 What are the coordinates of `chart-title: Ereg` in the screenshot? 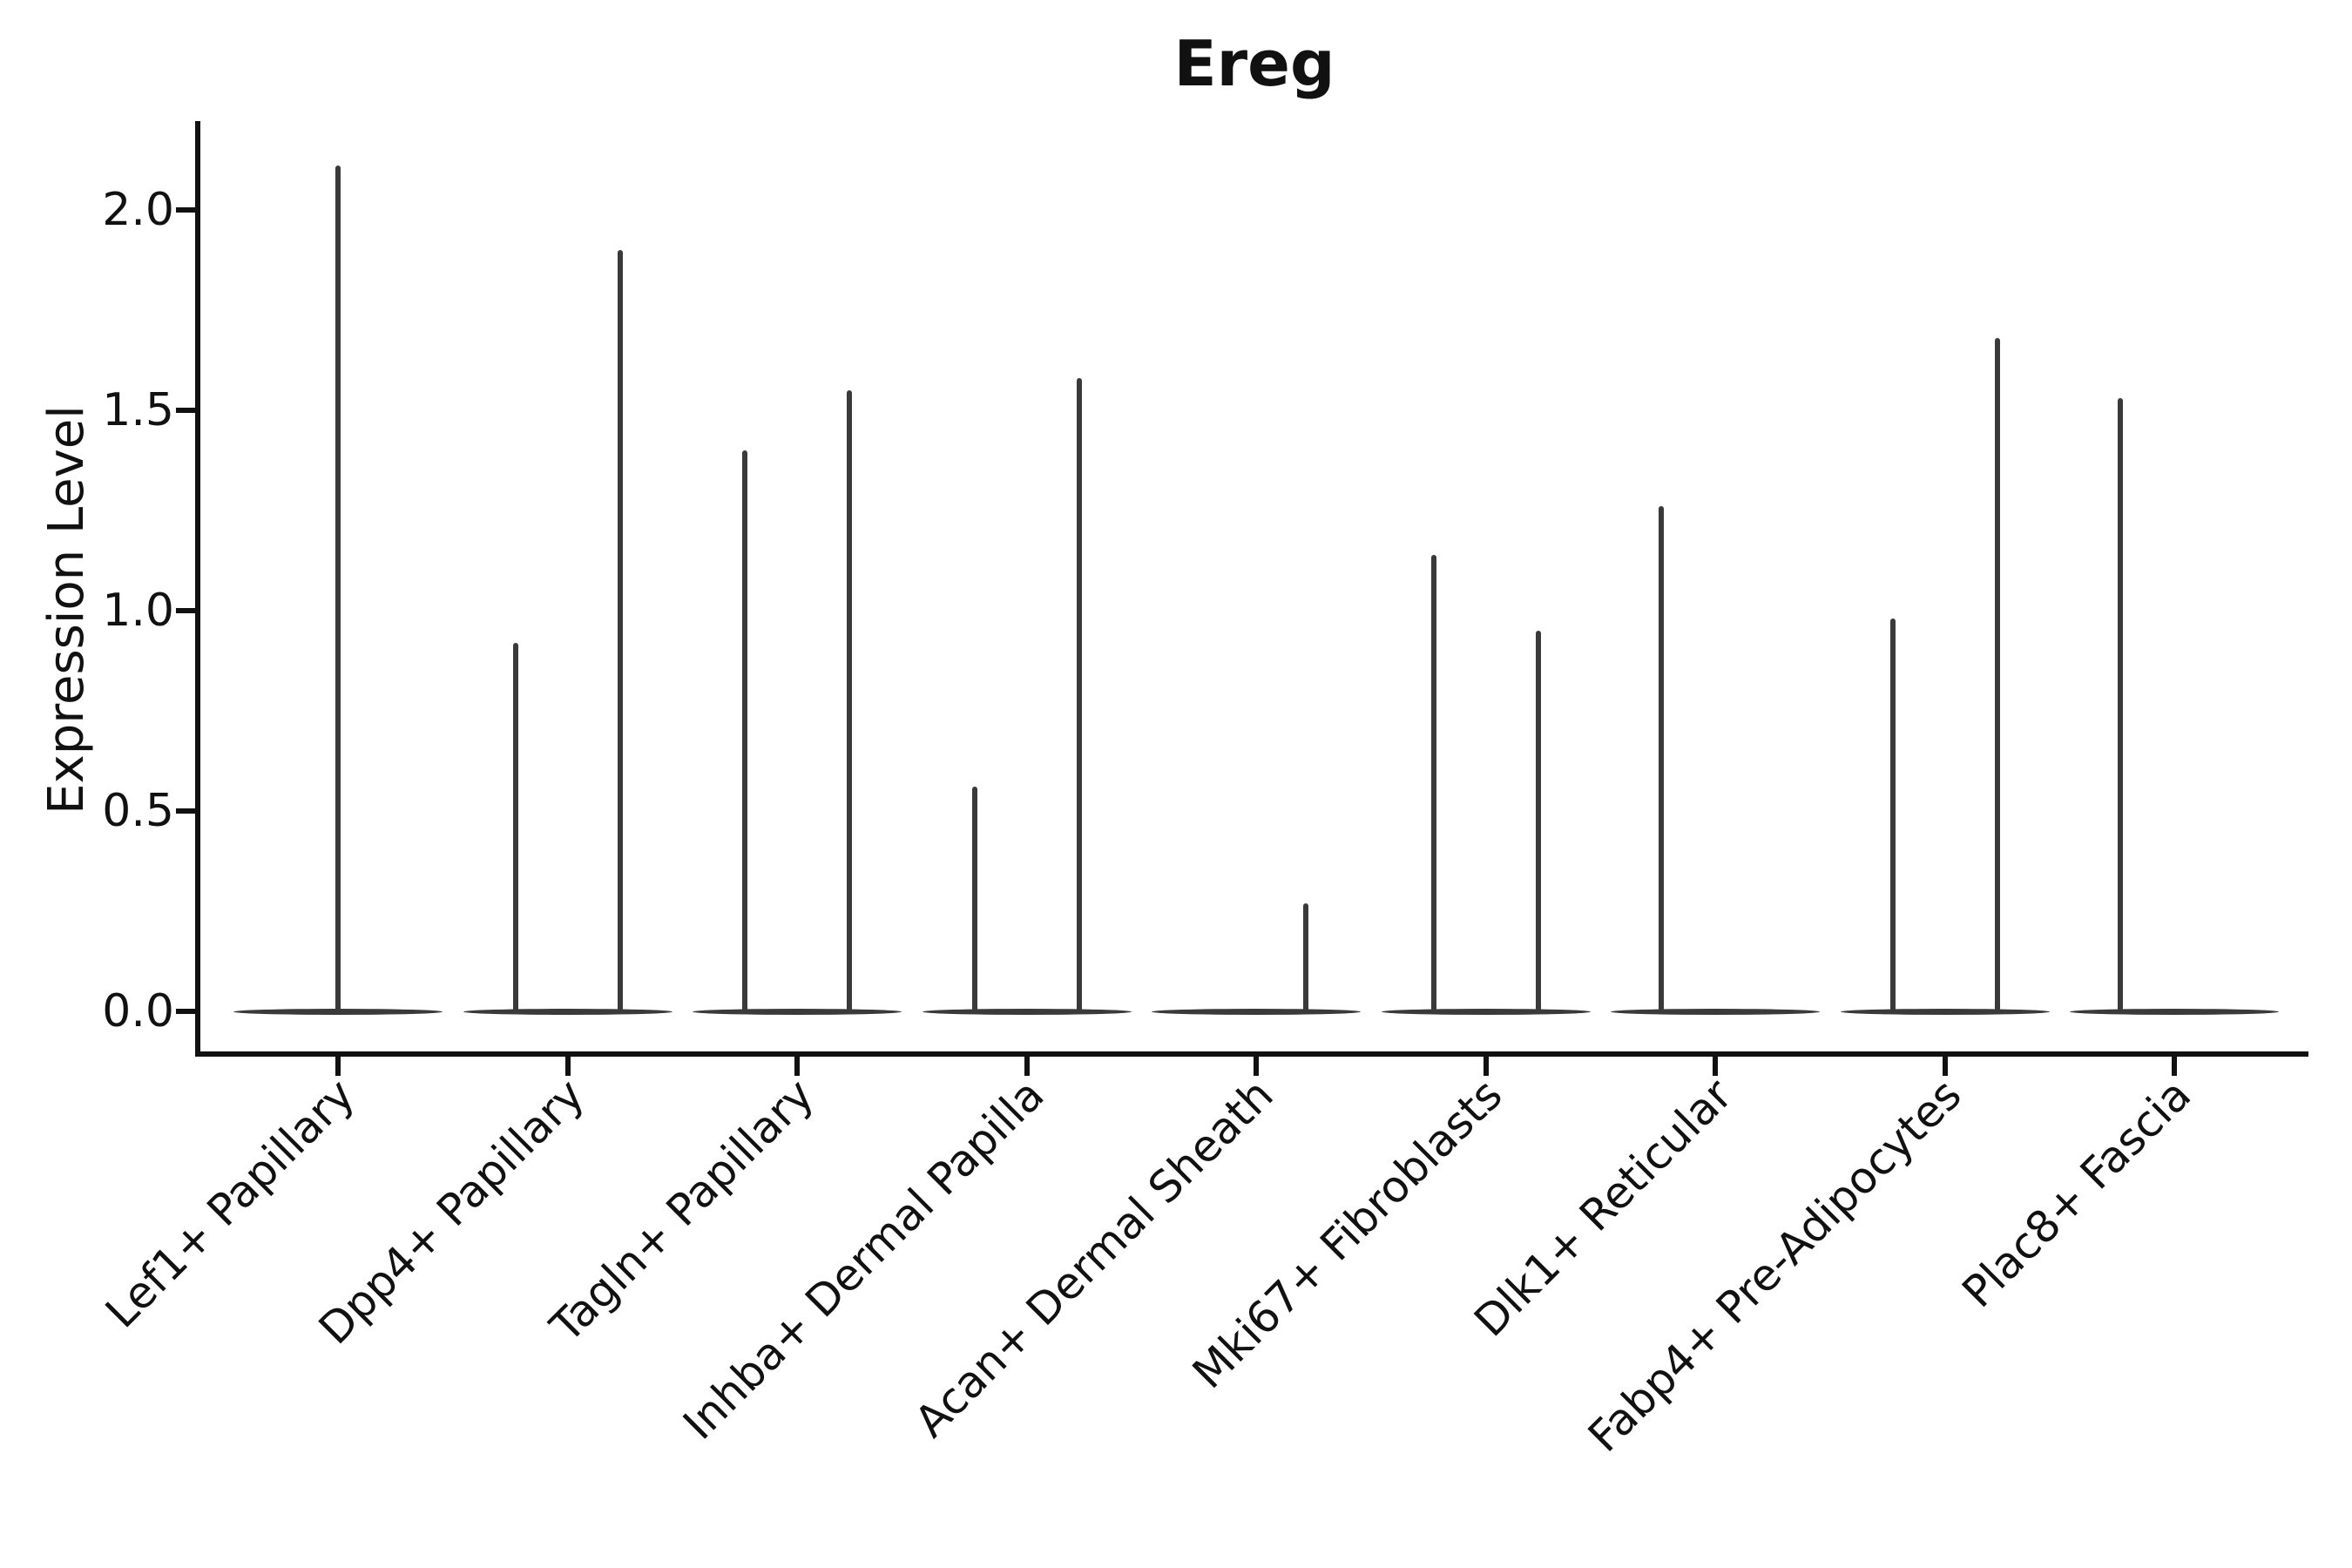 It's located at (1254, 64).